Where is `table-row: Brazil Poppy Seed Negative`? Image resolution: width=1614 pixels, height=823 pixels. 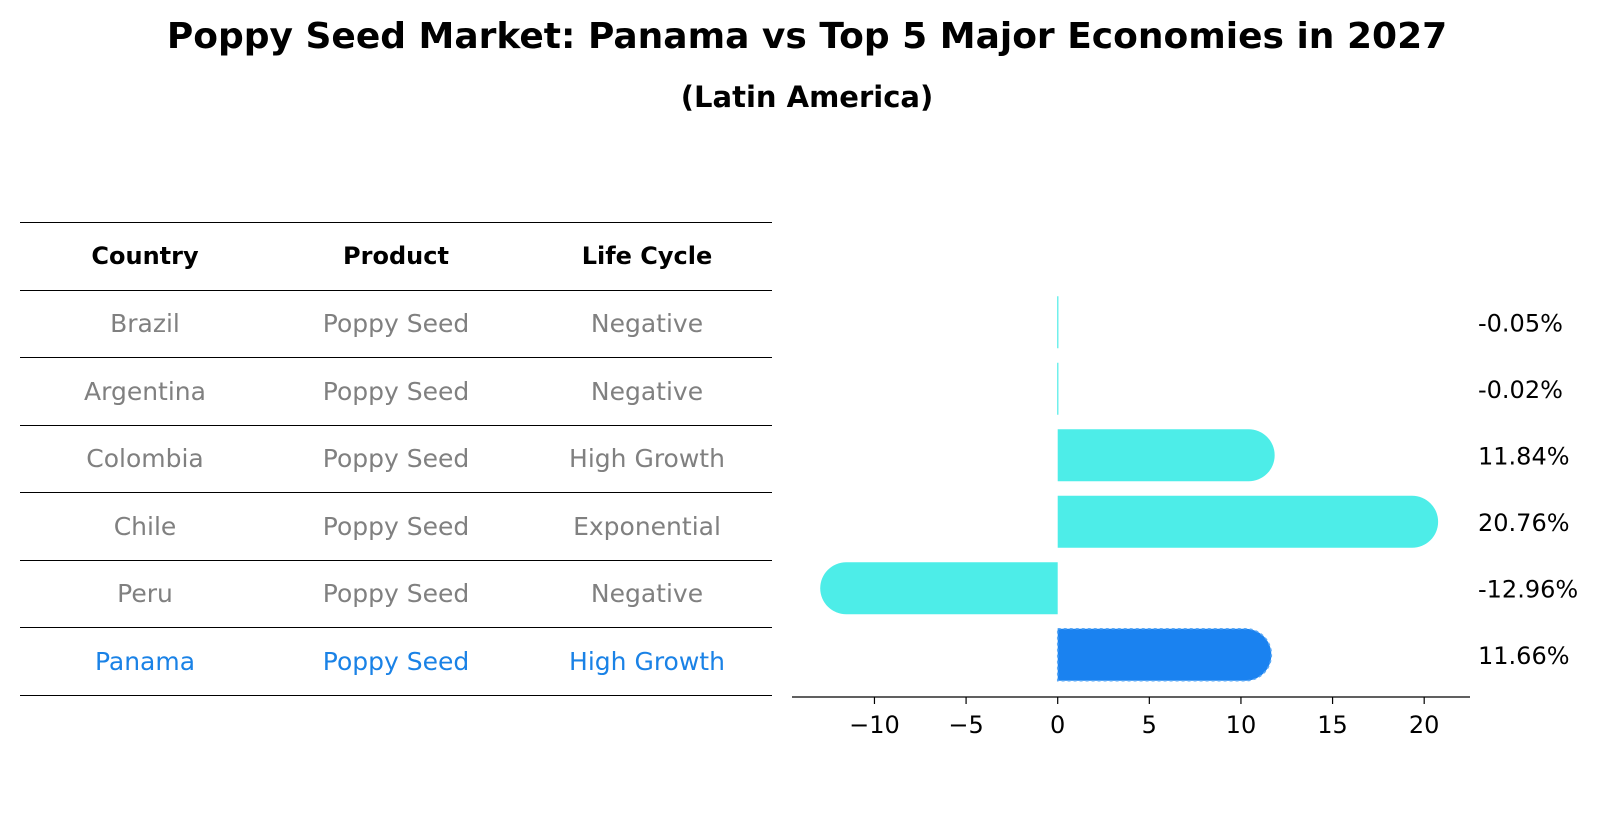
table-row: Brazil Poppy Seed Negative is located at coordinates (396, 323).